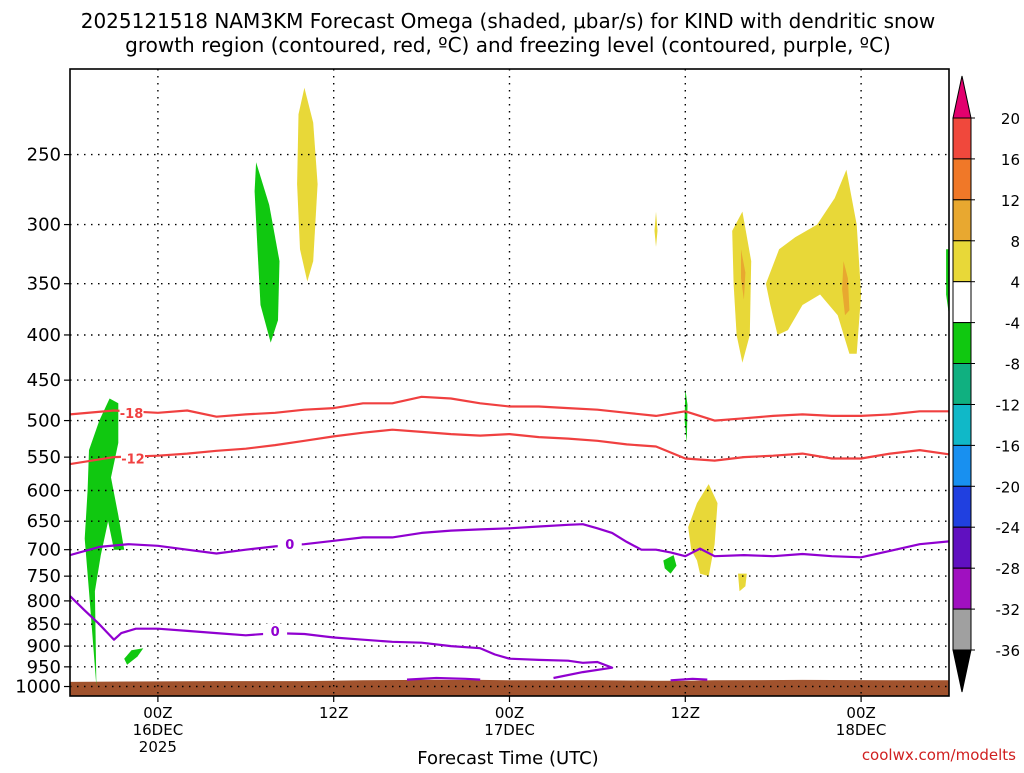 The height and width of the screenshot is (773, 1024). I want to click on y-tick-label-250: 250, so click(44, 155).